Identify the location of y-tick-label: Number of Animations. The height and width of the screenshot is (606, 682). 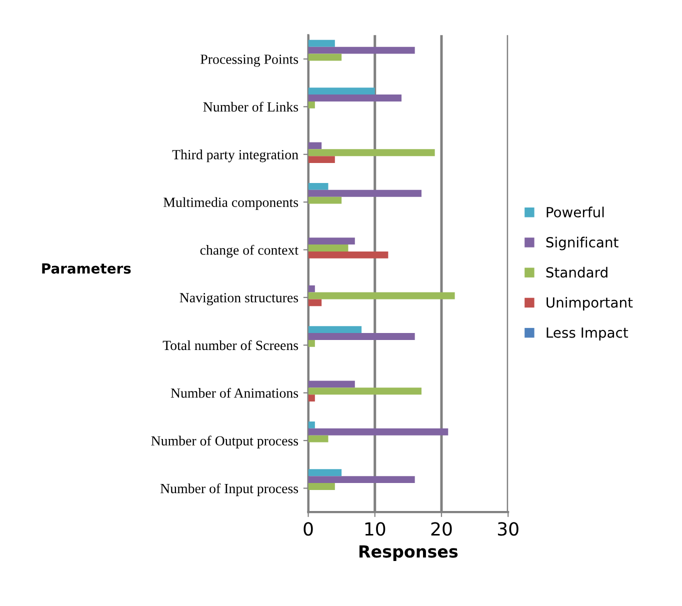
(234, 393).